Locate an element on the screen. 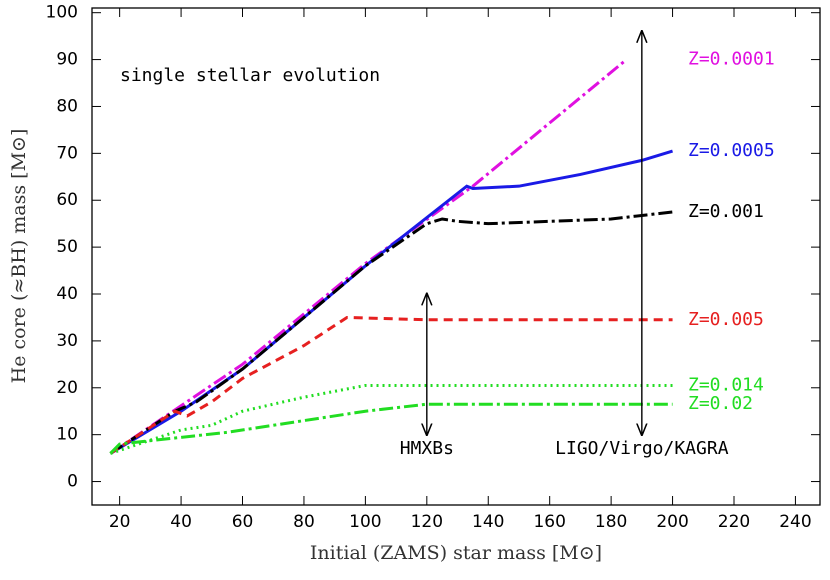  y-tick-label: 40 is located at coordinates (67, 294).